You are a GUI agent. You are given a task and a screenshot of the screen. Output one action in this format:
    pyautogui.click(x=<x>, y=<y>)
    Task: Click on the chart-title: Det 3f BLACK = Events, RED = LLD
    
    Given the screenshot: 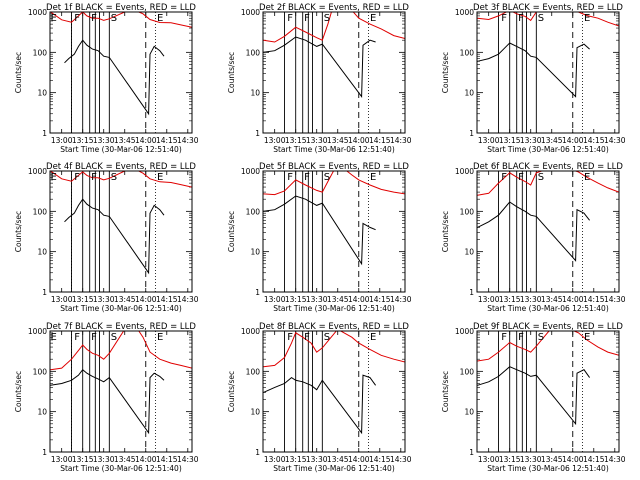 What is the action you would take?
    pyautogui.click(x=548, y=8)
    